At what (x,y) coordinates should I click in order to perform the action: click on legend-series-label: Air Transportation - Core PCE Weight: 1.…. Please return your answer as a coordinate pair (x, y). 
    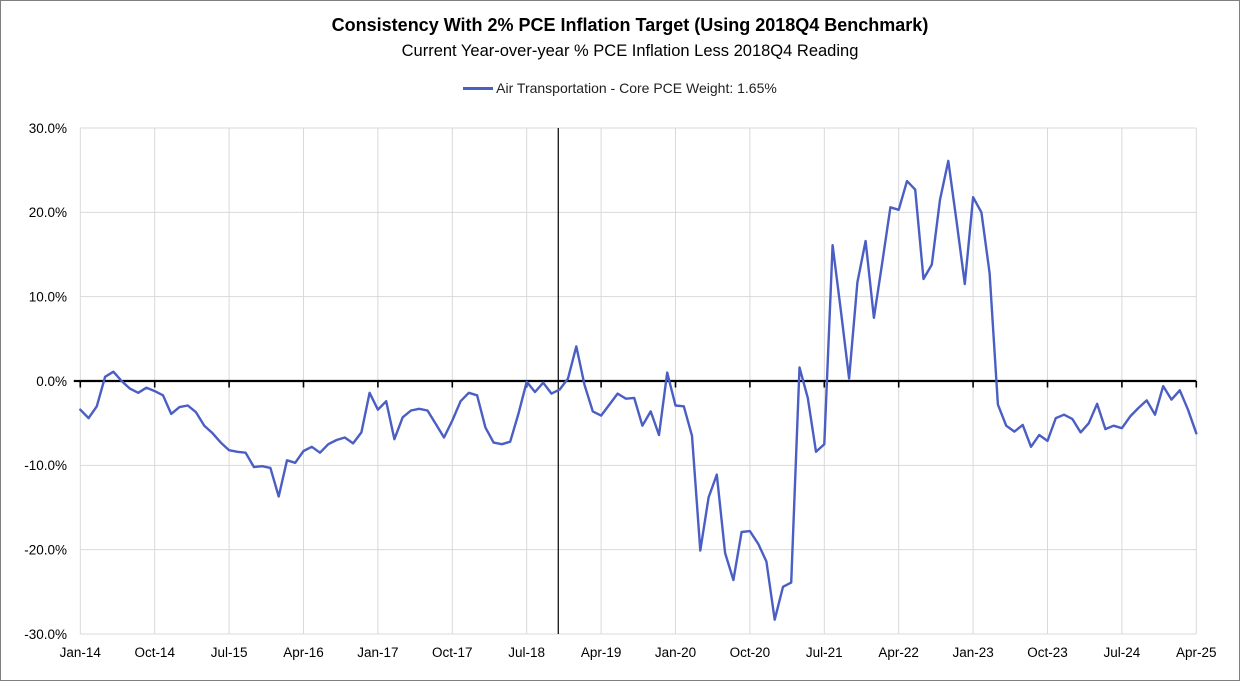
    Looking at the image, I should click on (636, 88).